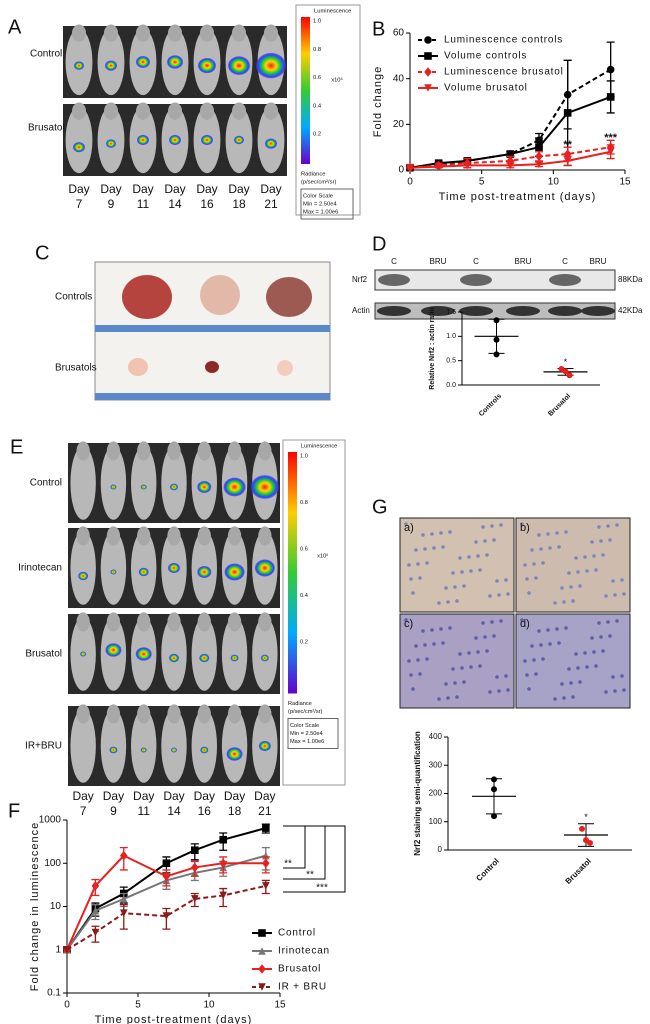  Describe the element at coordinates (625, 182) in the screenshot. I see `x-tick-label: 15` at that location.